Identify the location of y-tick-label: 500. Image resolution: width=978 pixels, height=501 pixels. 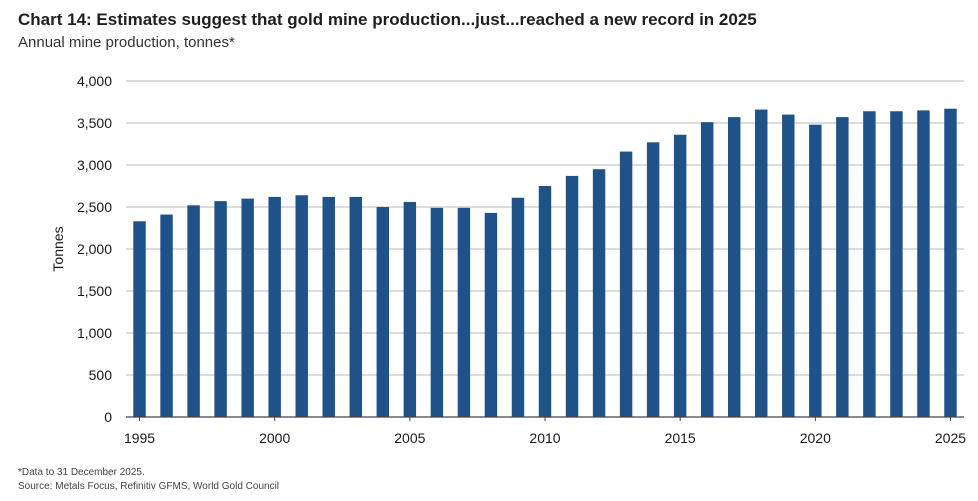
(101, 375).